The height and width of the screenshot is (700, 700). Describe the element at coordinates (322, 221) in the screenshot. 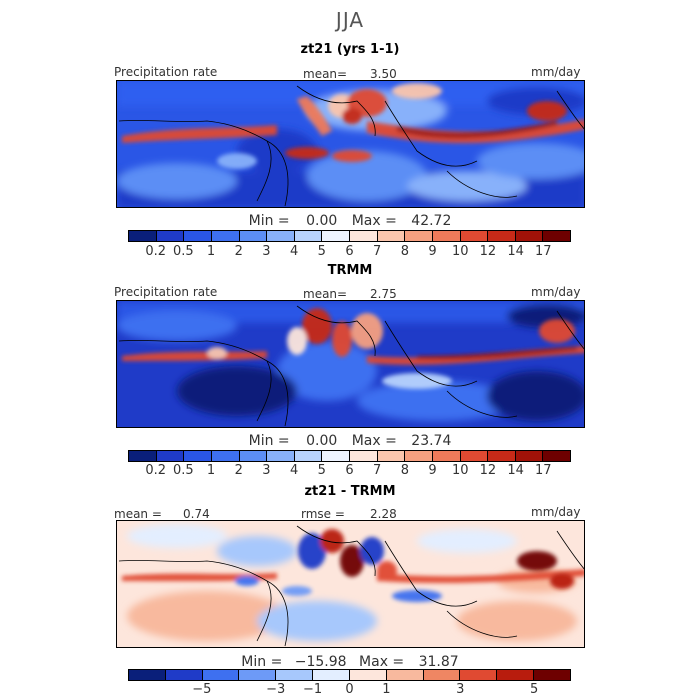

I see `panel-1-min-value: 0.00` at that location.